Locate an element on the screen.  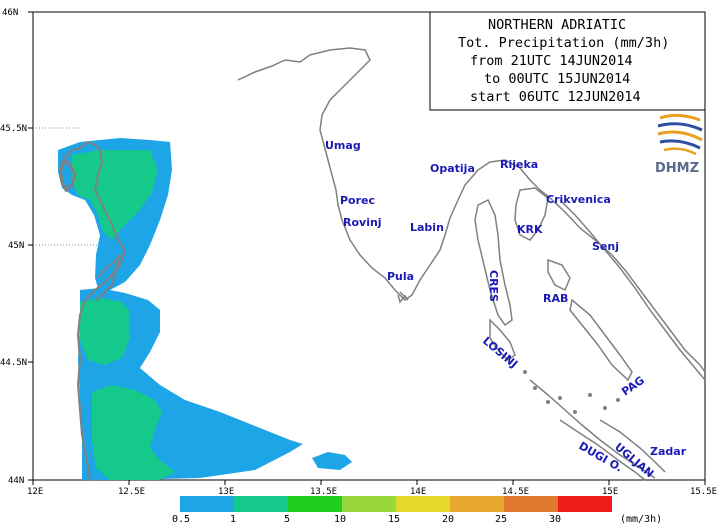
y-axis: 46N 45.5N 45N 44.5N 44N is located at coordinates (16, 247).